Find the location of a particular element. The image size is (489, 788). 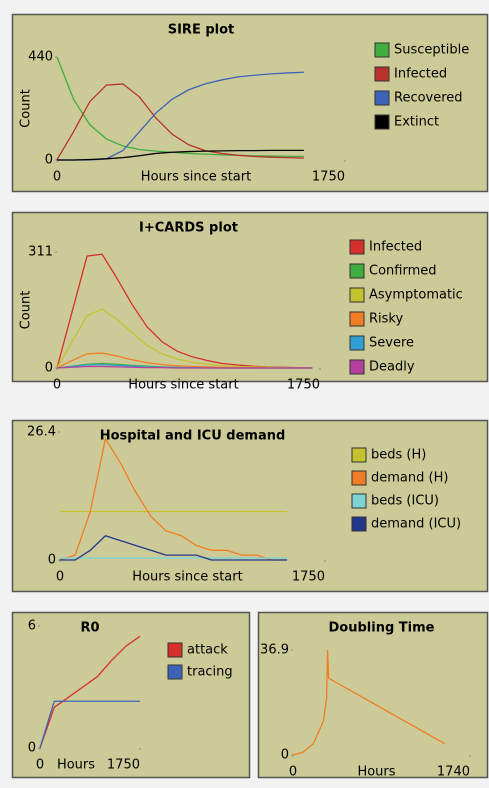

legend-label: Deadly is located at coordinates (392, 367).